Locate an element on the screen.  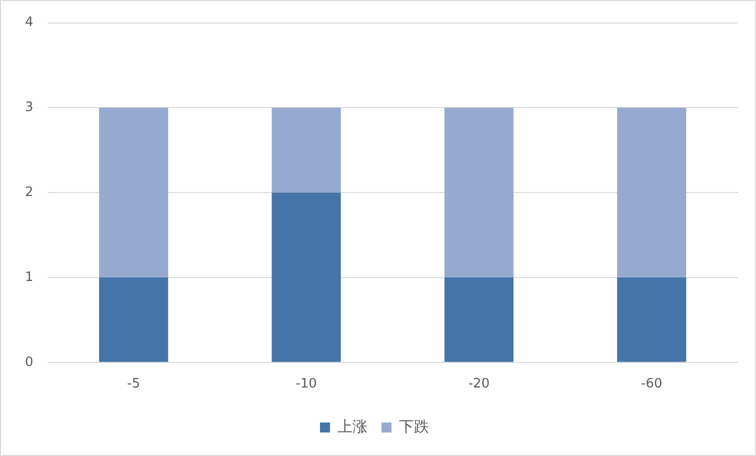
y-tick-label: 3 is located at coordinates (29, 108).